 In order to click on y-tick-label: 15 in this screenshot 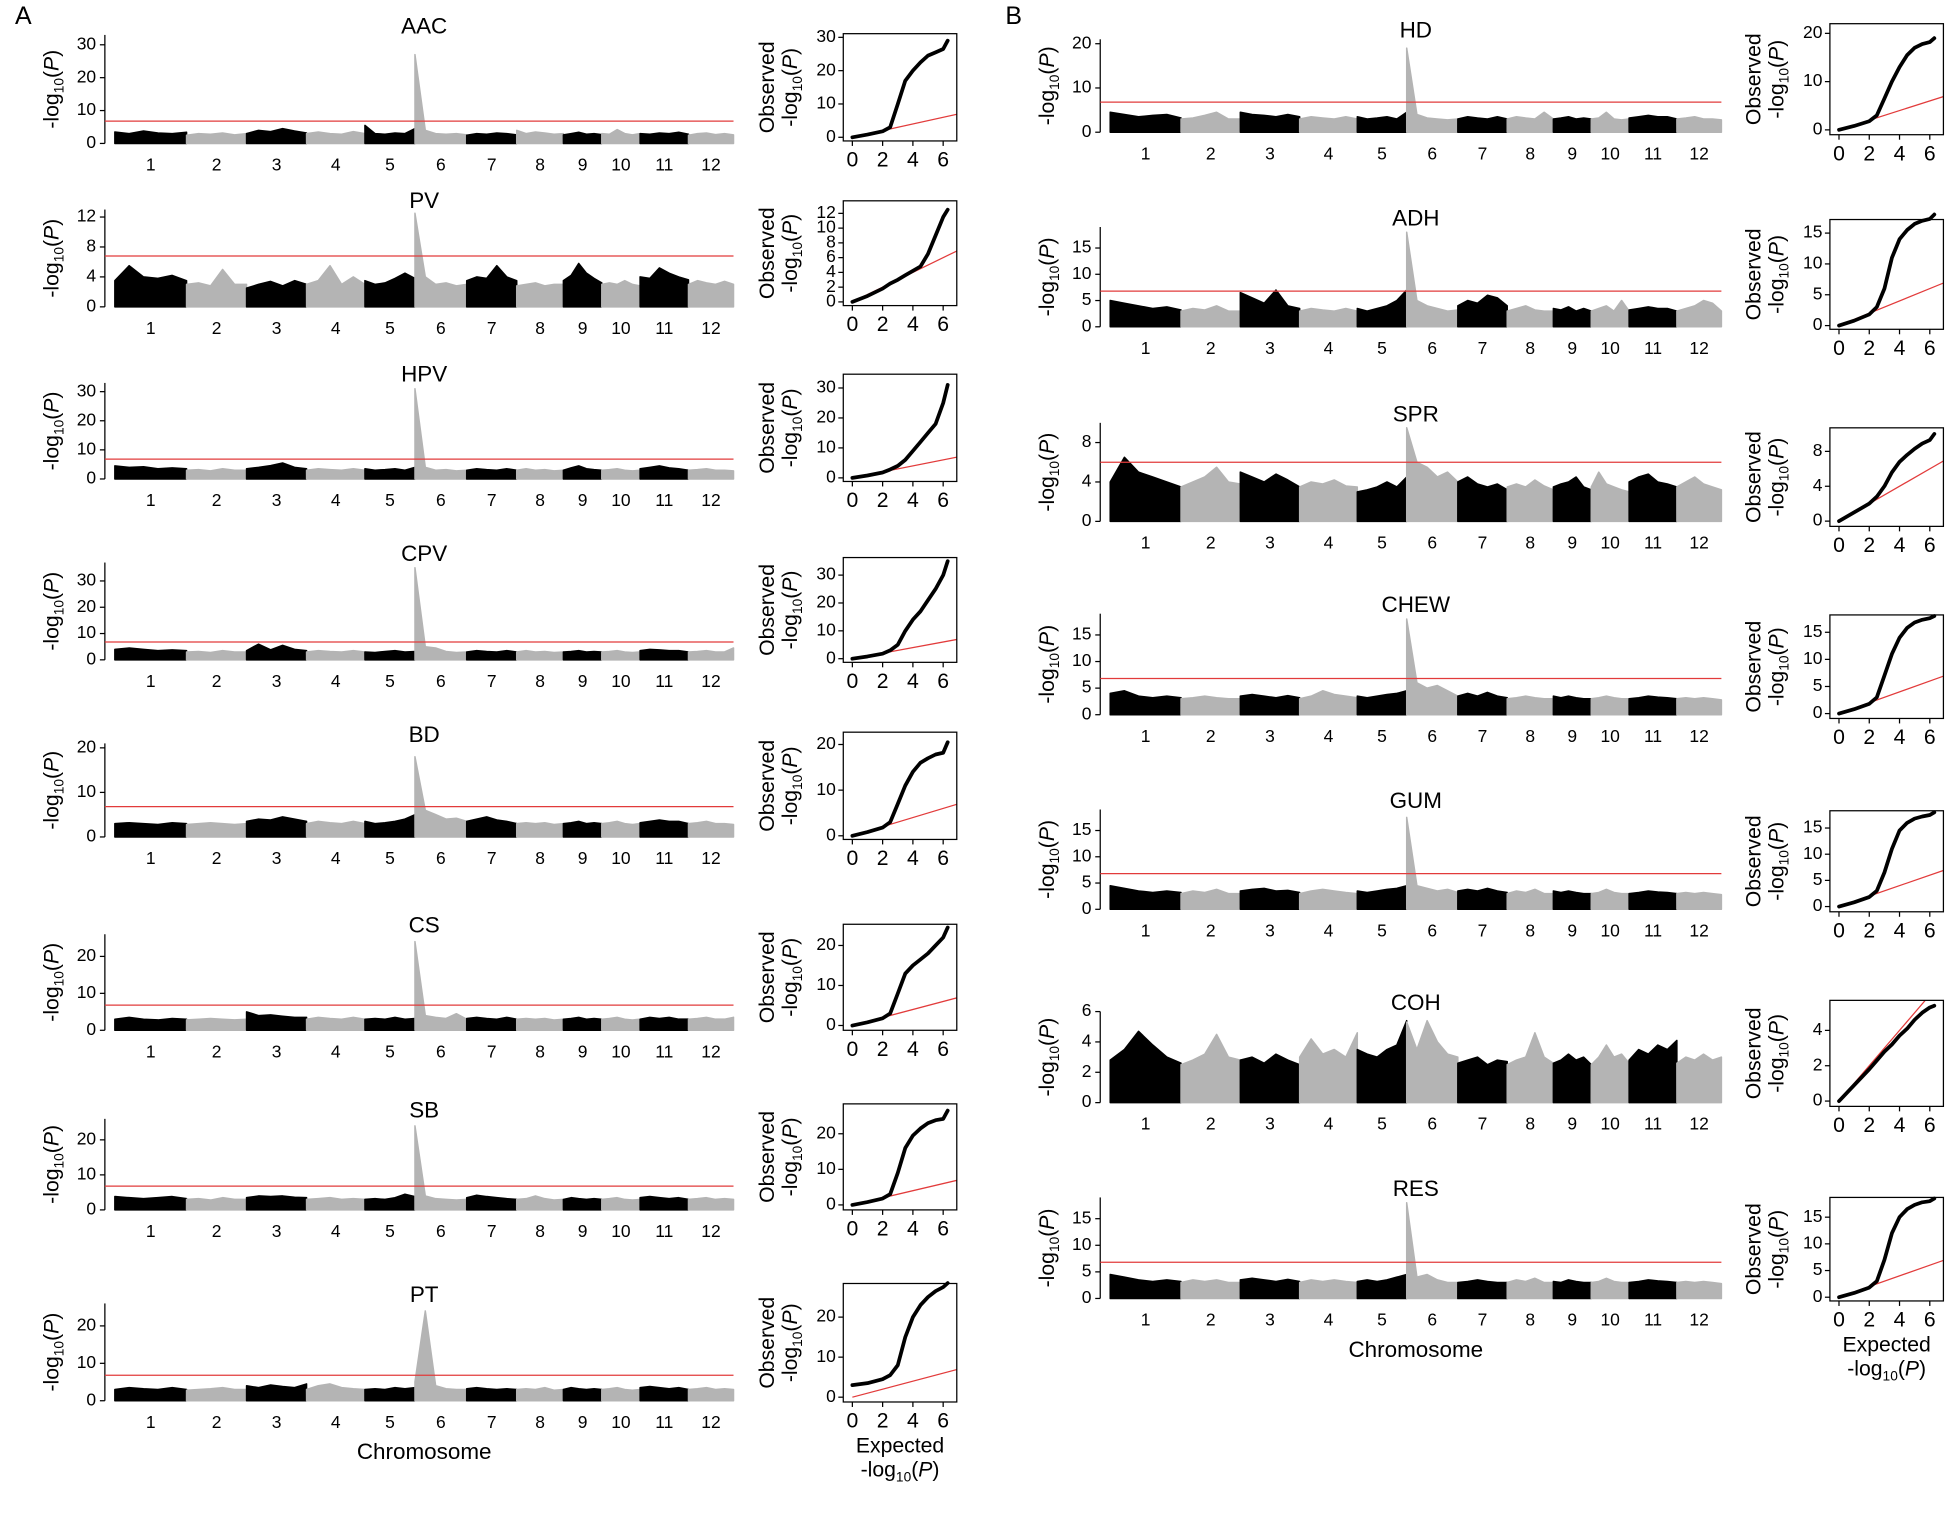, I will do `click(1812, 827)`.